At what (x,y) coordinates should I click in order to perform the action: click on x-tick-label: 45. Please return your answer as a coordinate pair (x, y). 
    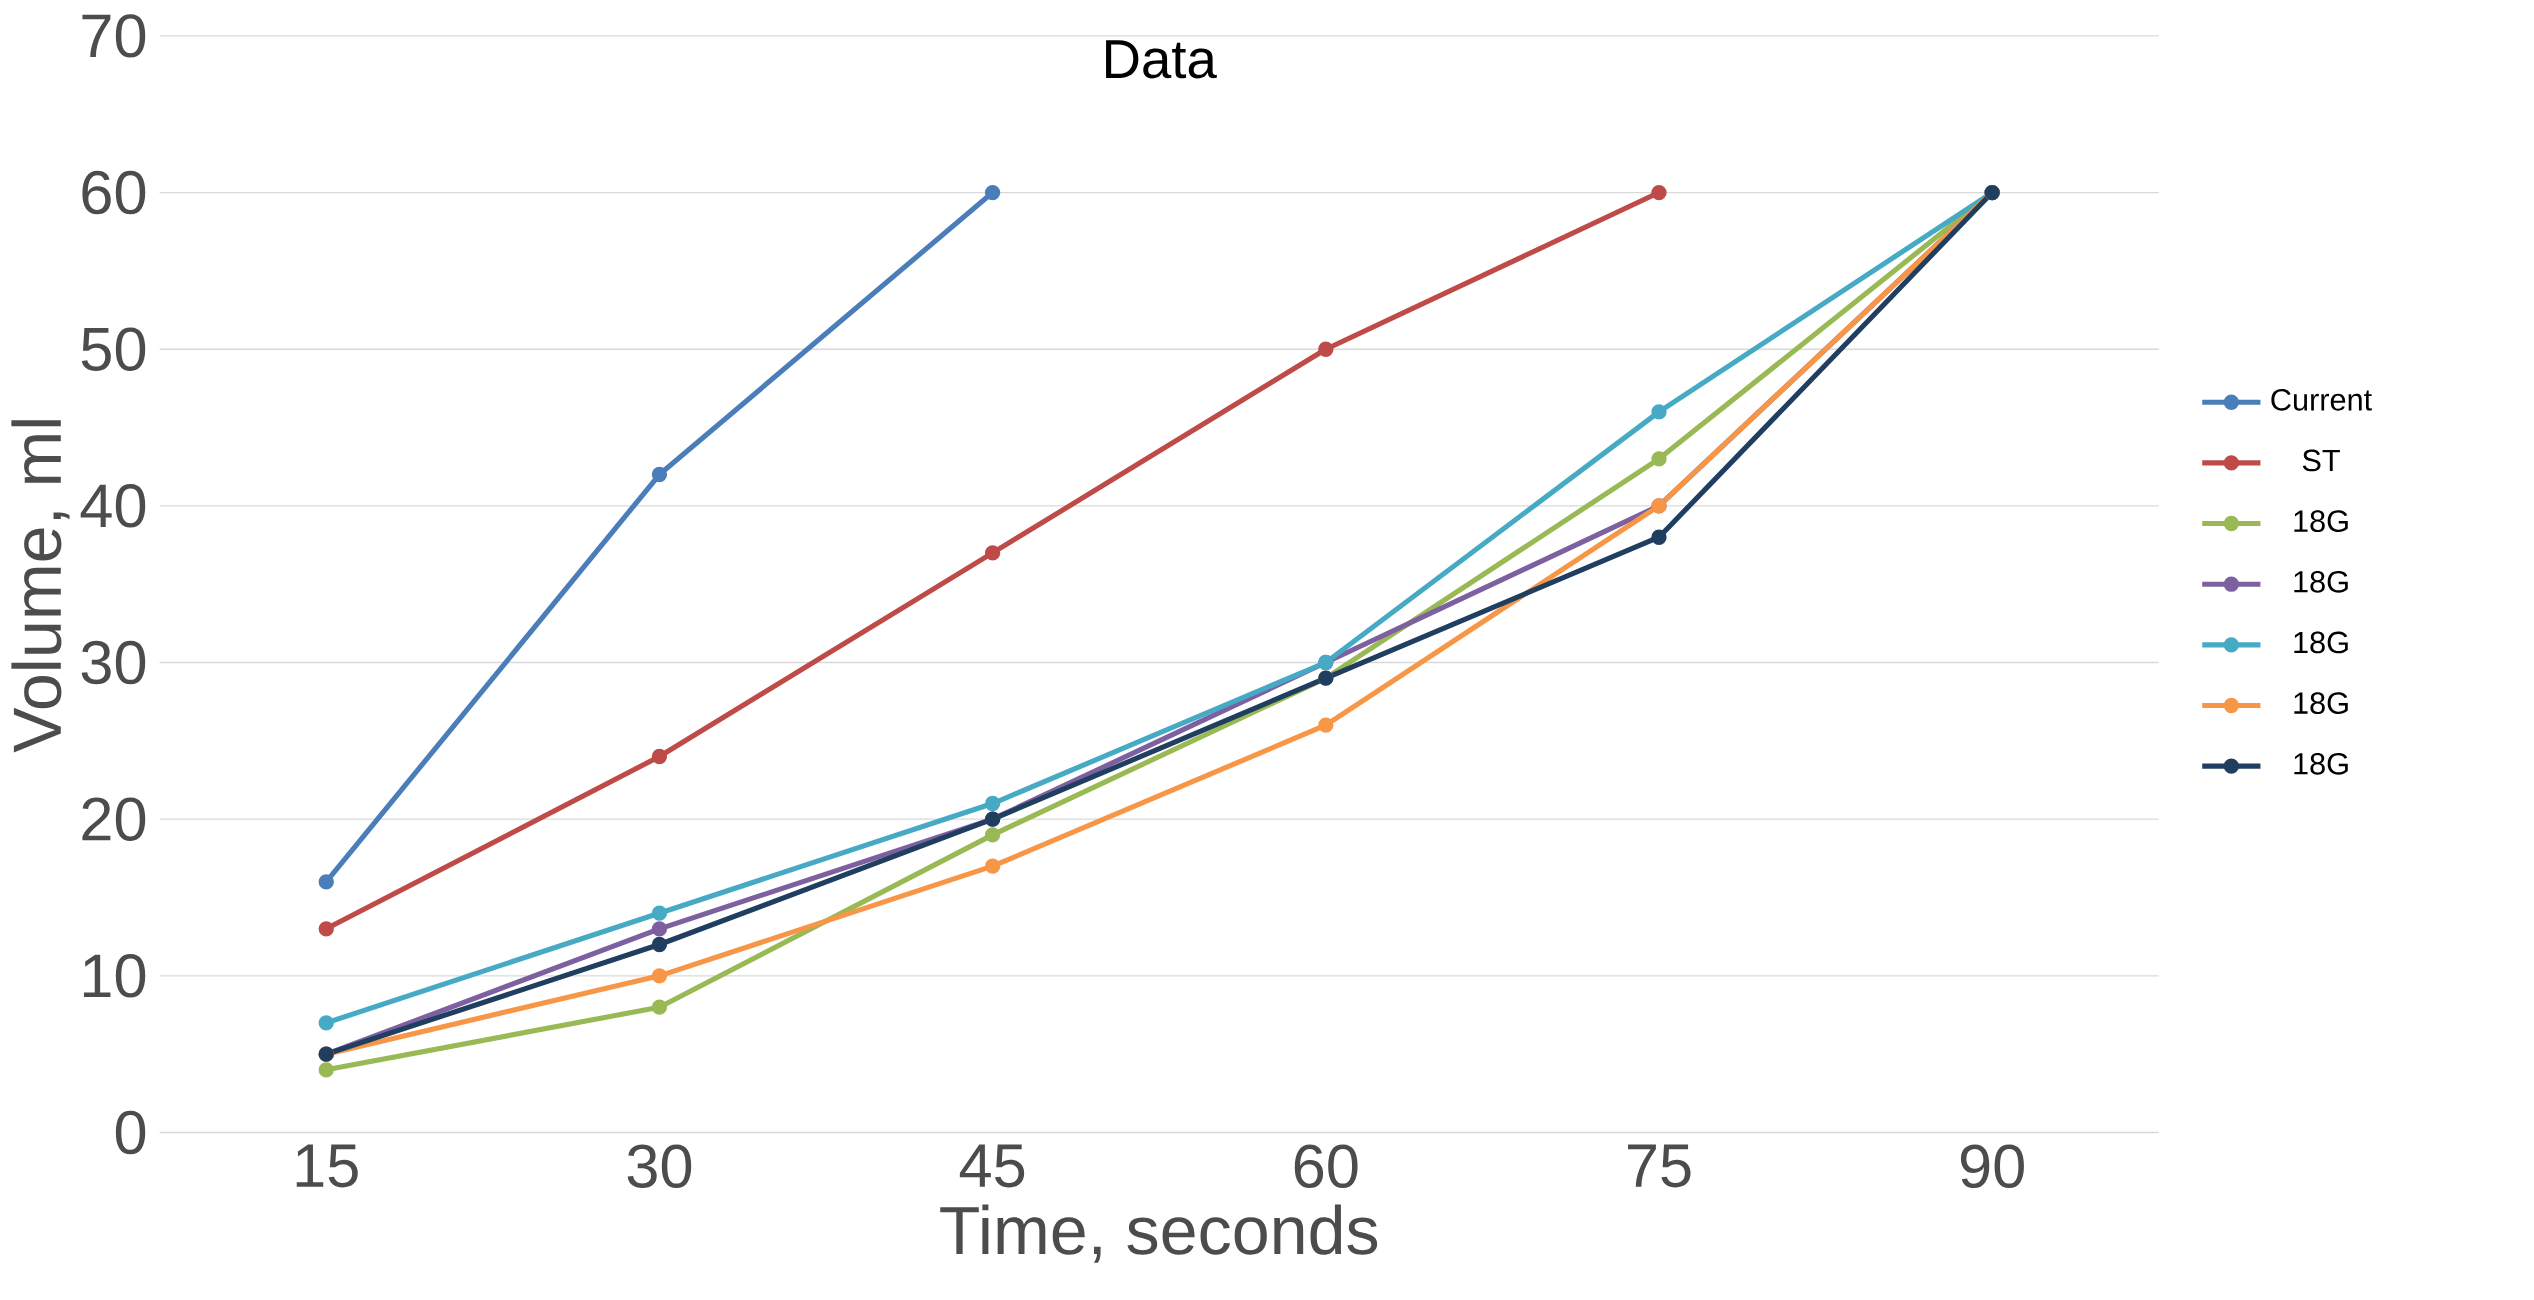
    Looking at the image, I should click on (992, 1166).